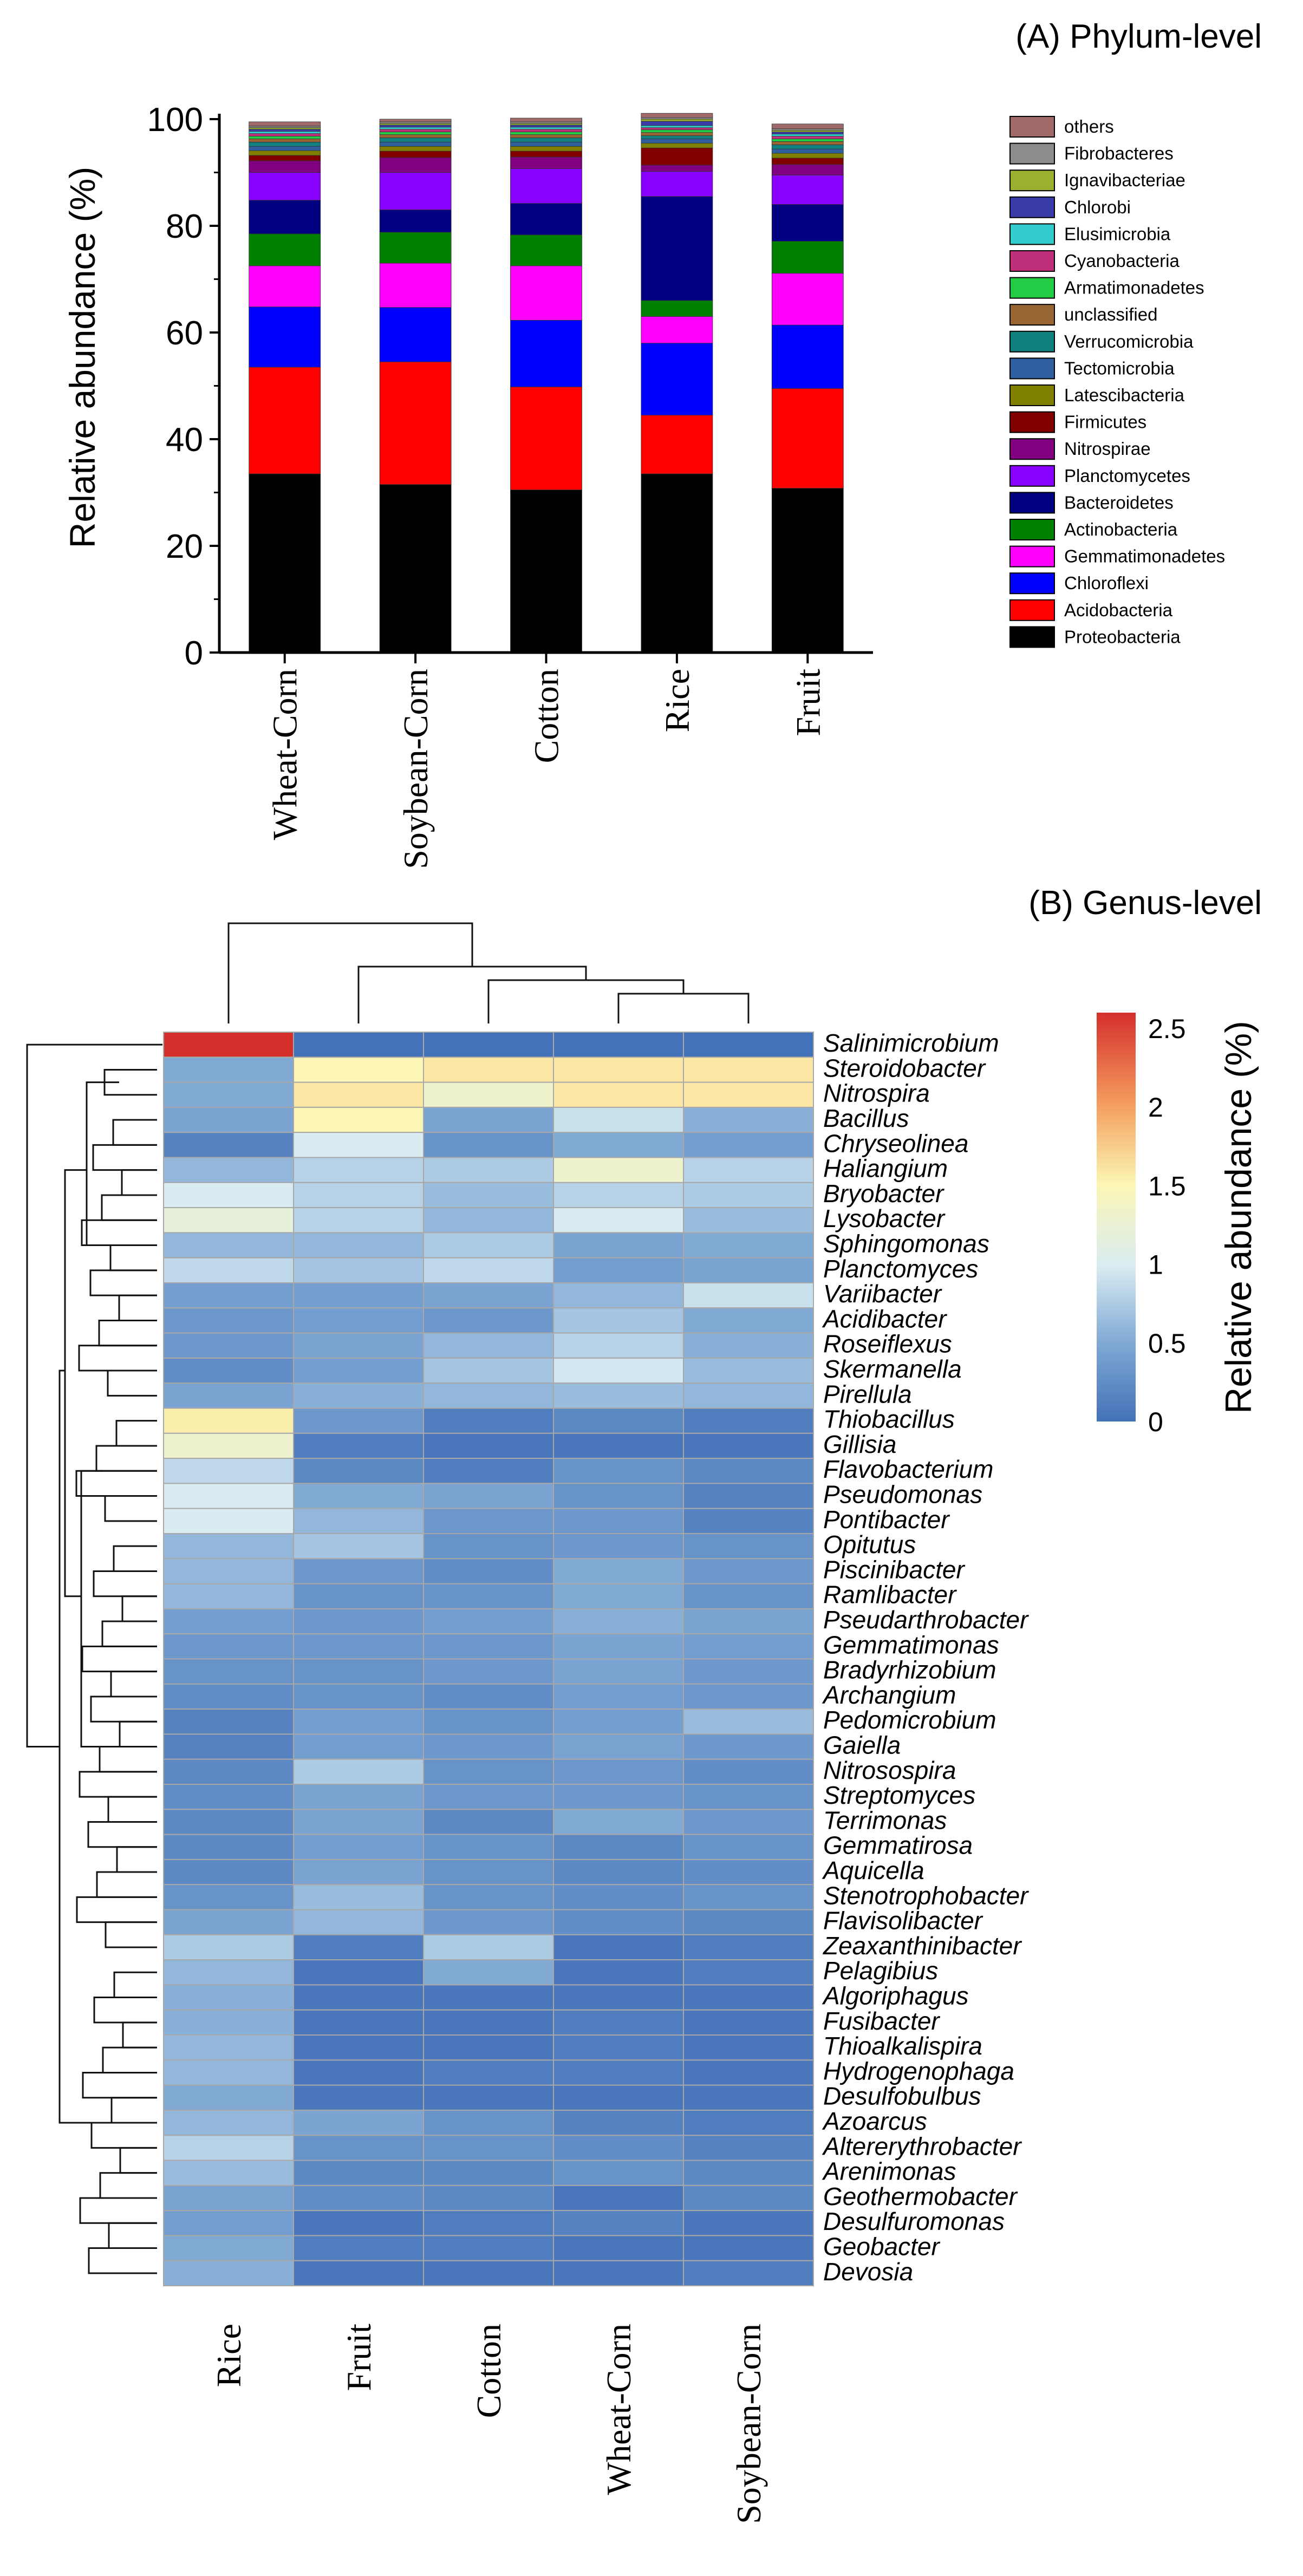 Image resolution: width=1303 pixels, height=2576 pixels. I want to click on colorbar, so click(1116, 1217).